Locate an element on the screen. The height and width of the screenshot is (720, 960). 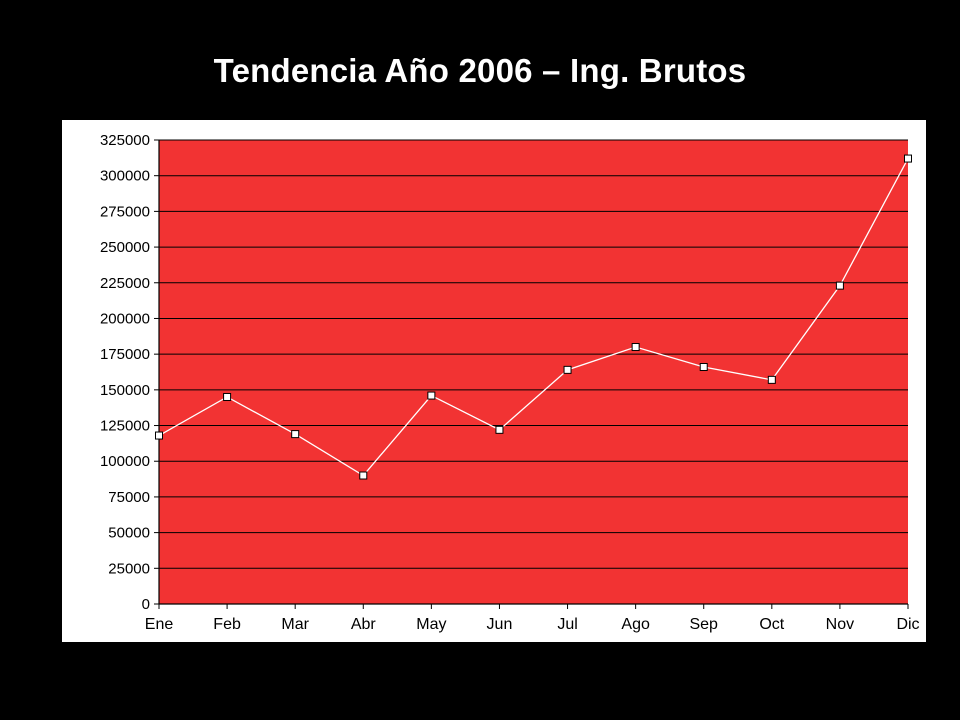
data-point-dic is located at coordinates (908, 158).